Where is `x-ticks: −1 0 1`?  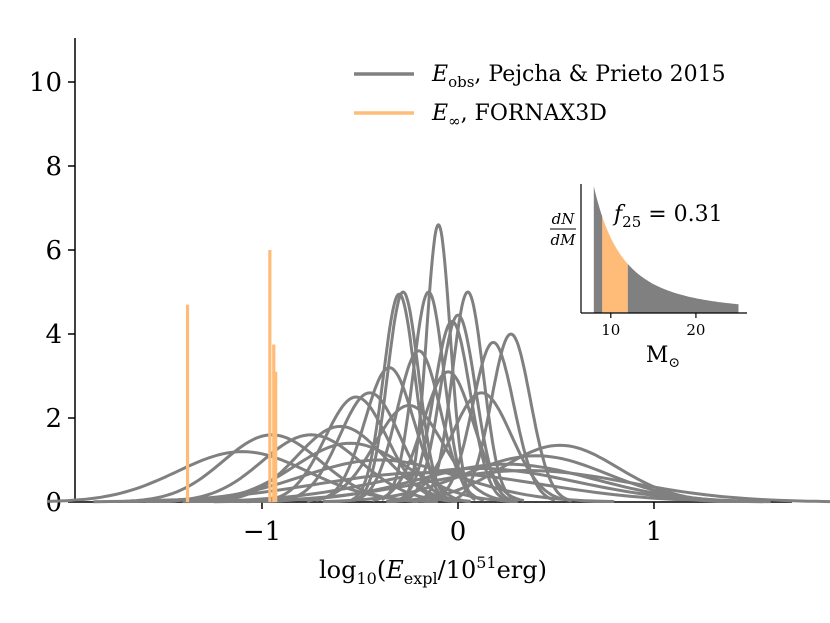
x-ticks: −1 0 1 is located at coordinates (452, 524).